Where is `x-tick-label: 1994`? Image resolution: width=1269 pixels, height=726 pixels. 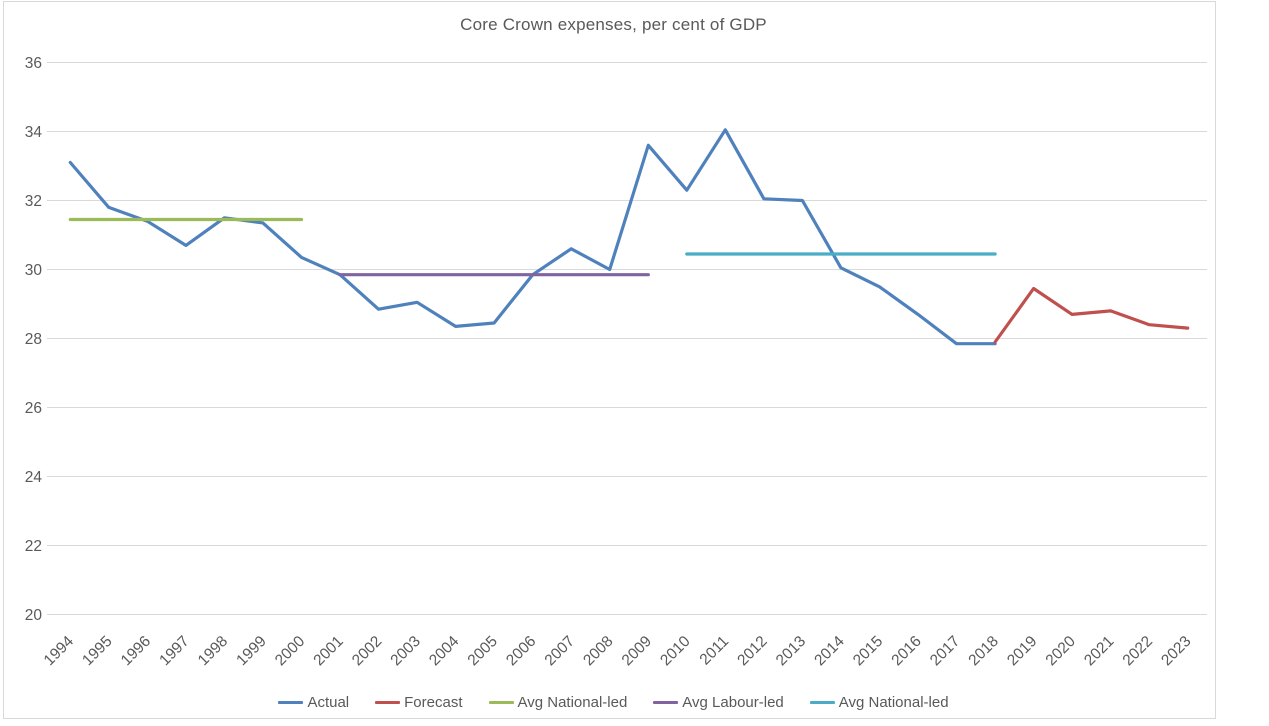 x-tick-label: 1994 is located at coordinates (59, 651).